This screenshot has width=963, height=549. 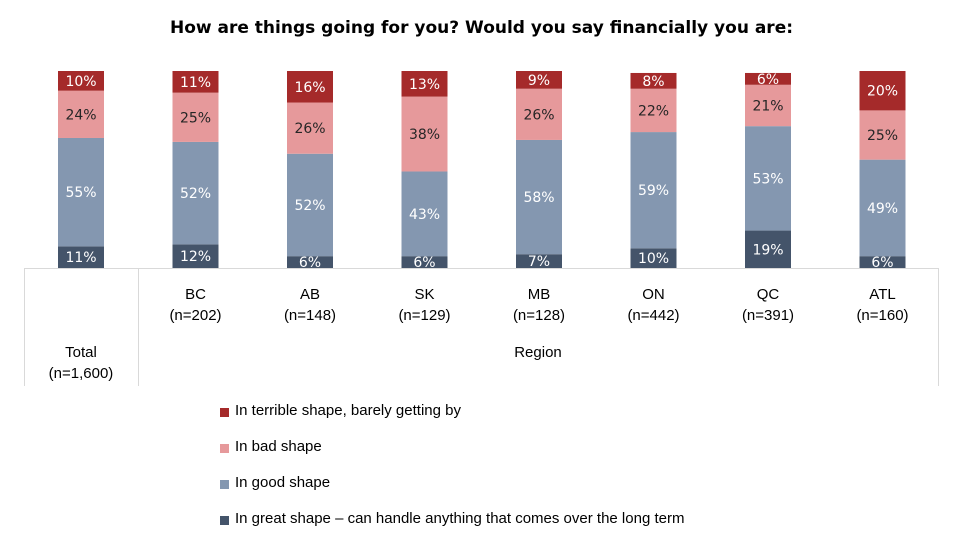 I want to click on data-label: 9%, so click(x=539, y=81).